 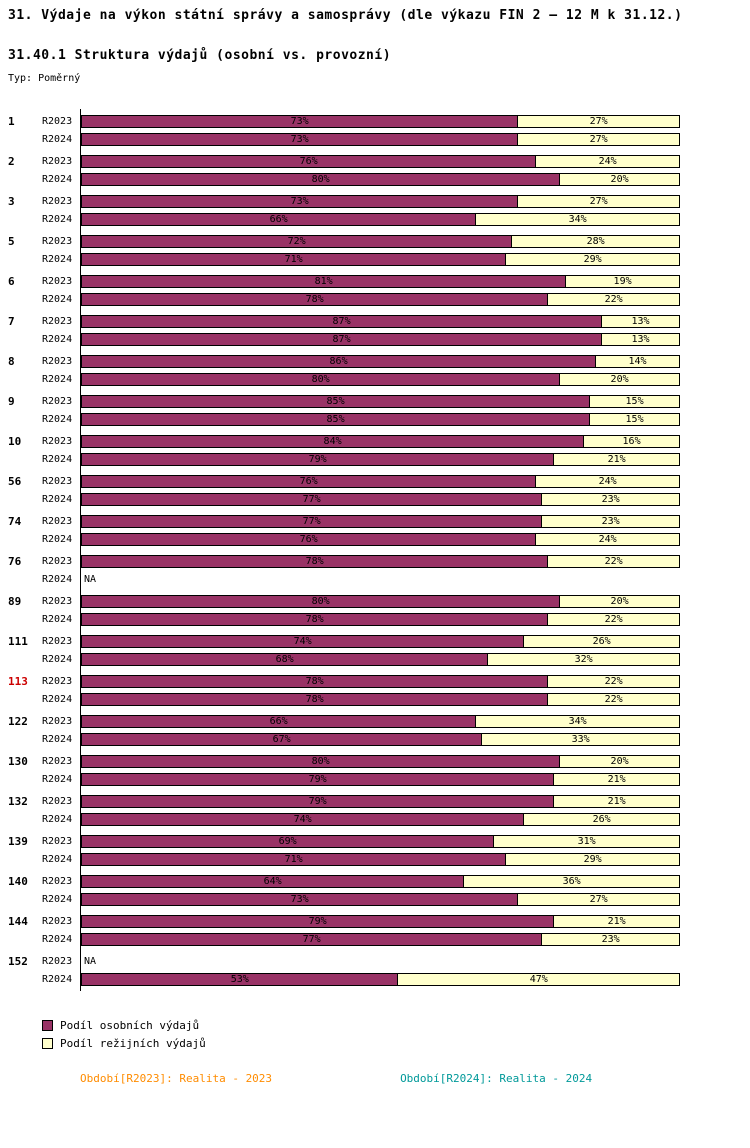 What do you see at coordinates (344, 721) in the screenshot?
I see `chart-row: 122 R2023 66% 34%` at bounding box center [344, 721].